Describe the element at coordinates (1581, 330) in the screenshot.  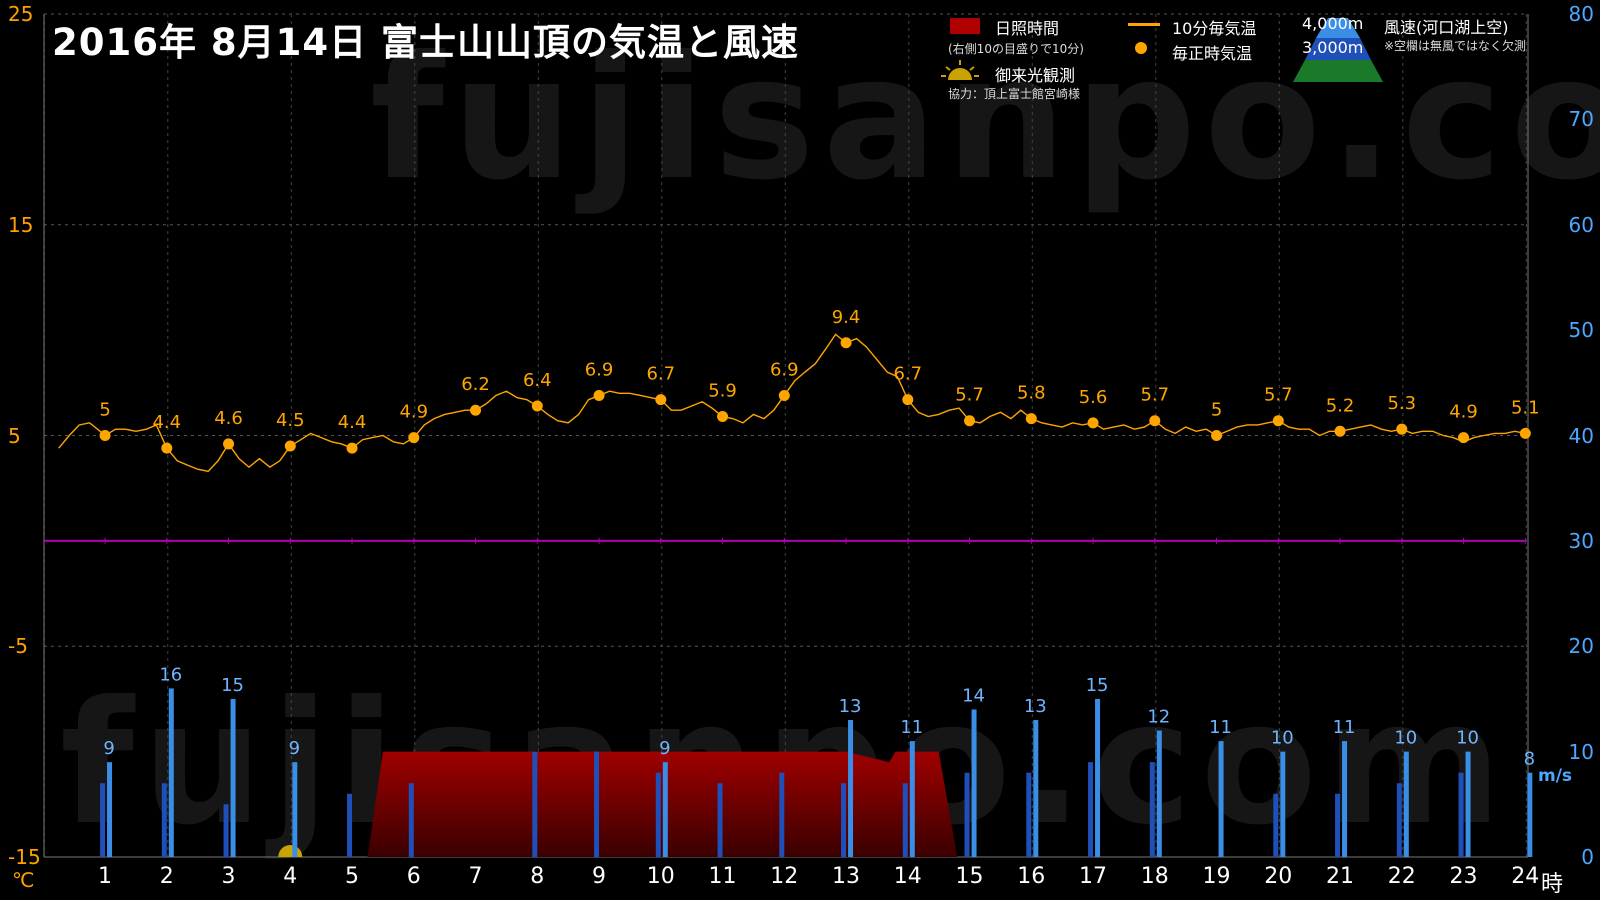
I see `right-tick-3: 50` at that location.